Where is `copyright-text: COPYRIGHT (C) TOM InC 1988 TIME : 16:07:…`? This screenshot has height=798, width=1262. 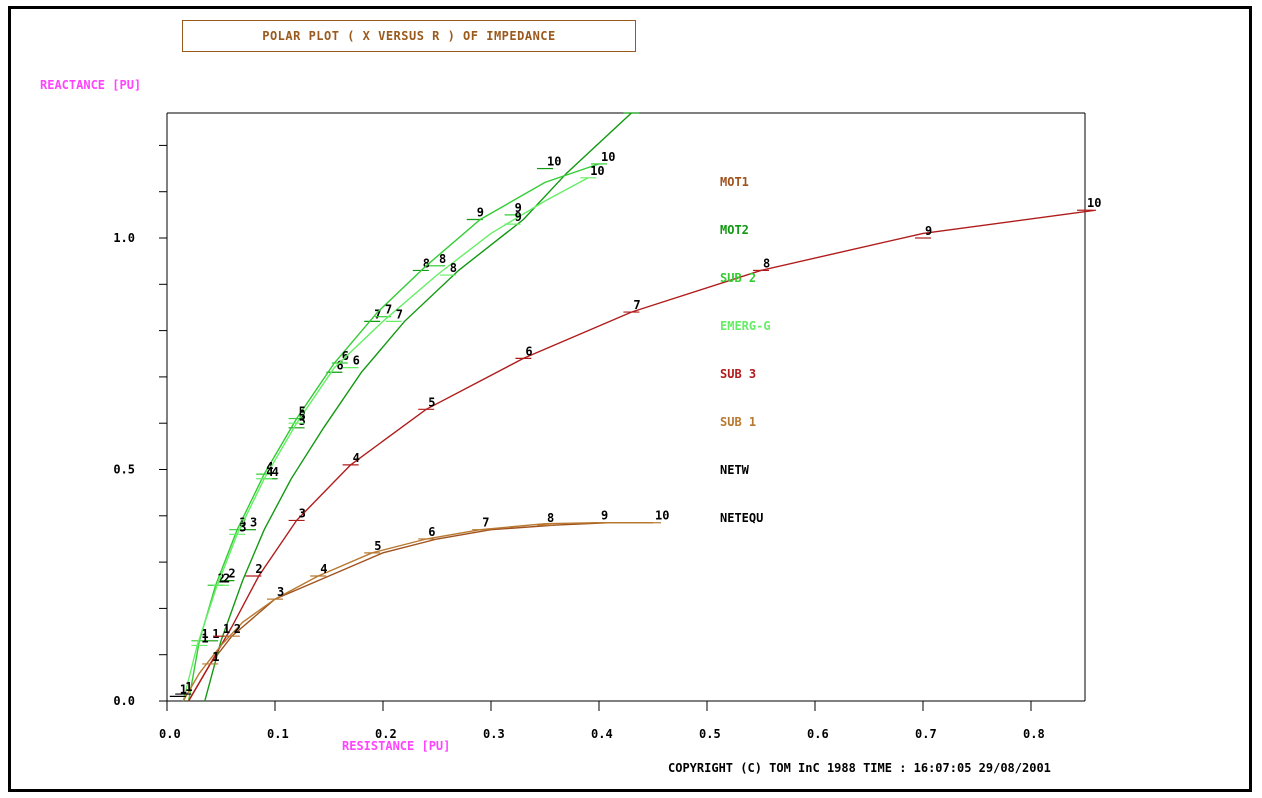
copyright-text: COPYRIGHT (C) TOM InC 1988 TIME : 16:07:… is located at coordinates (859, 768).